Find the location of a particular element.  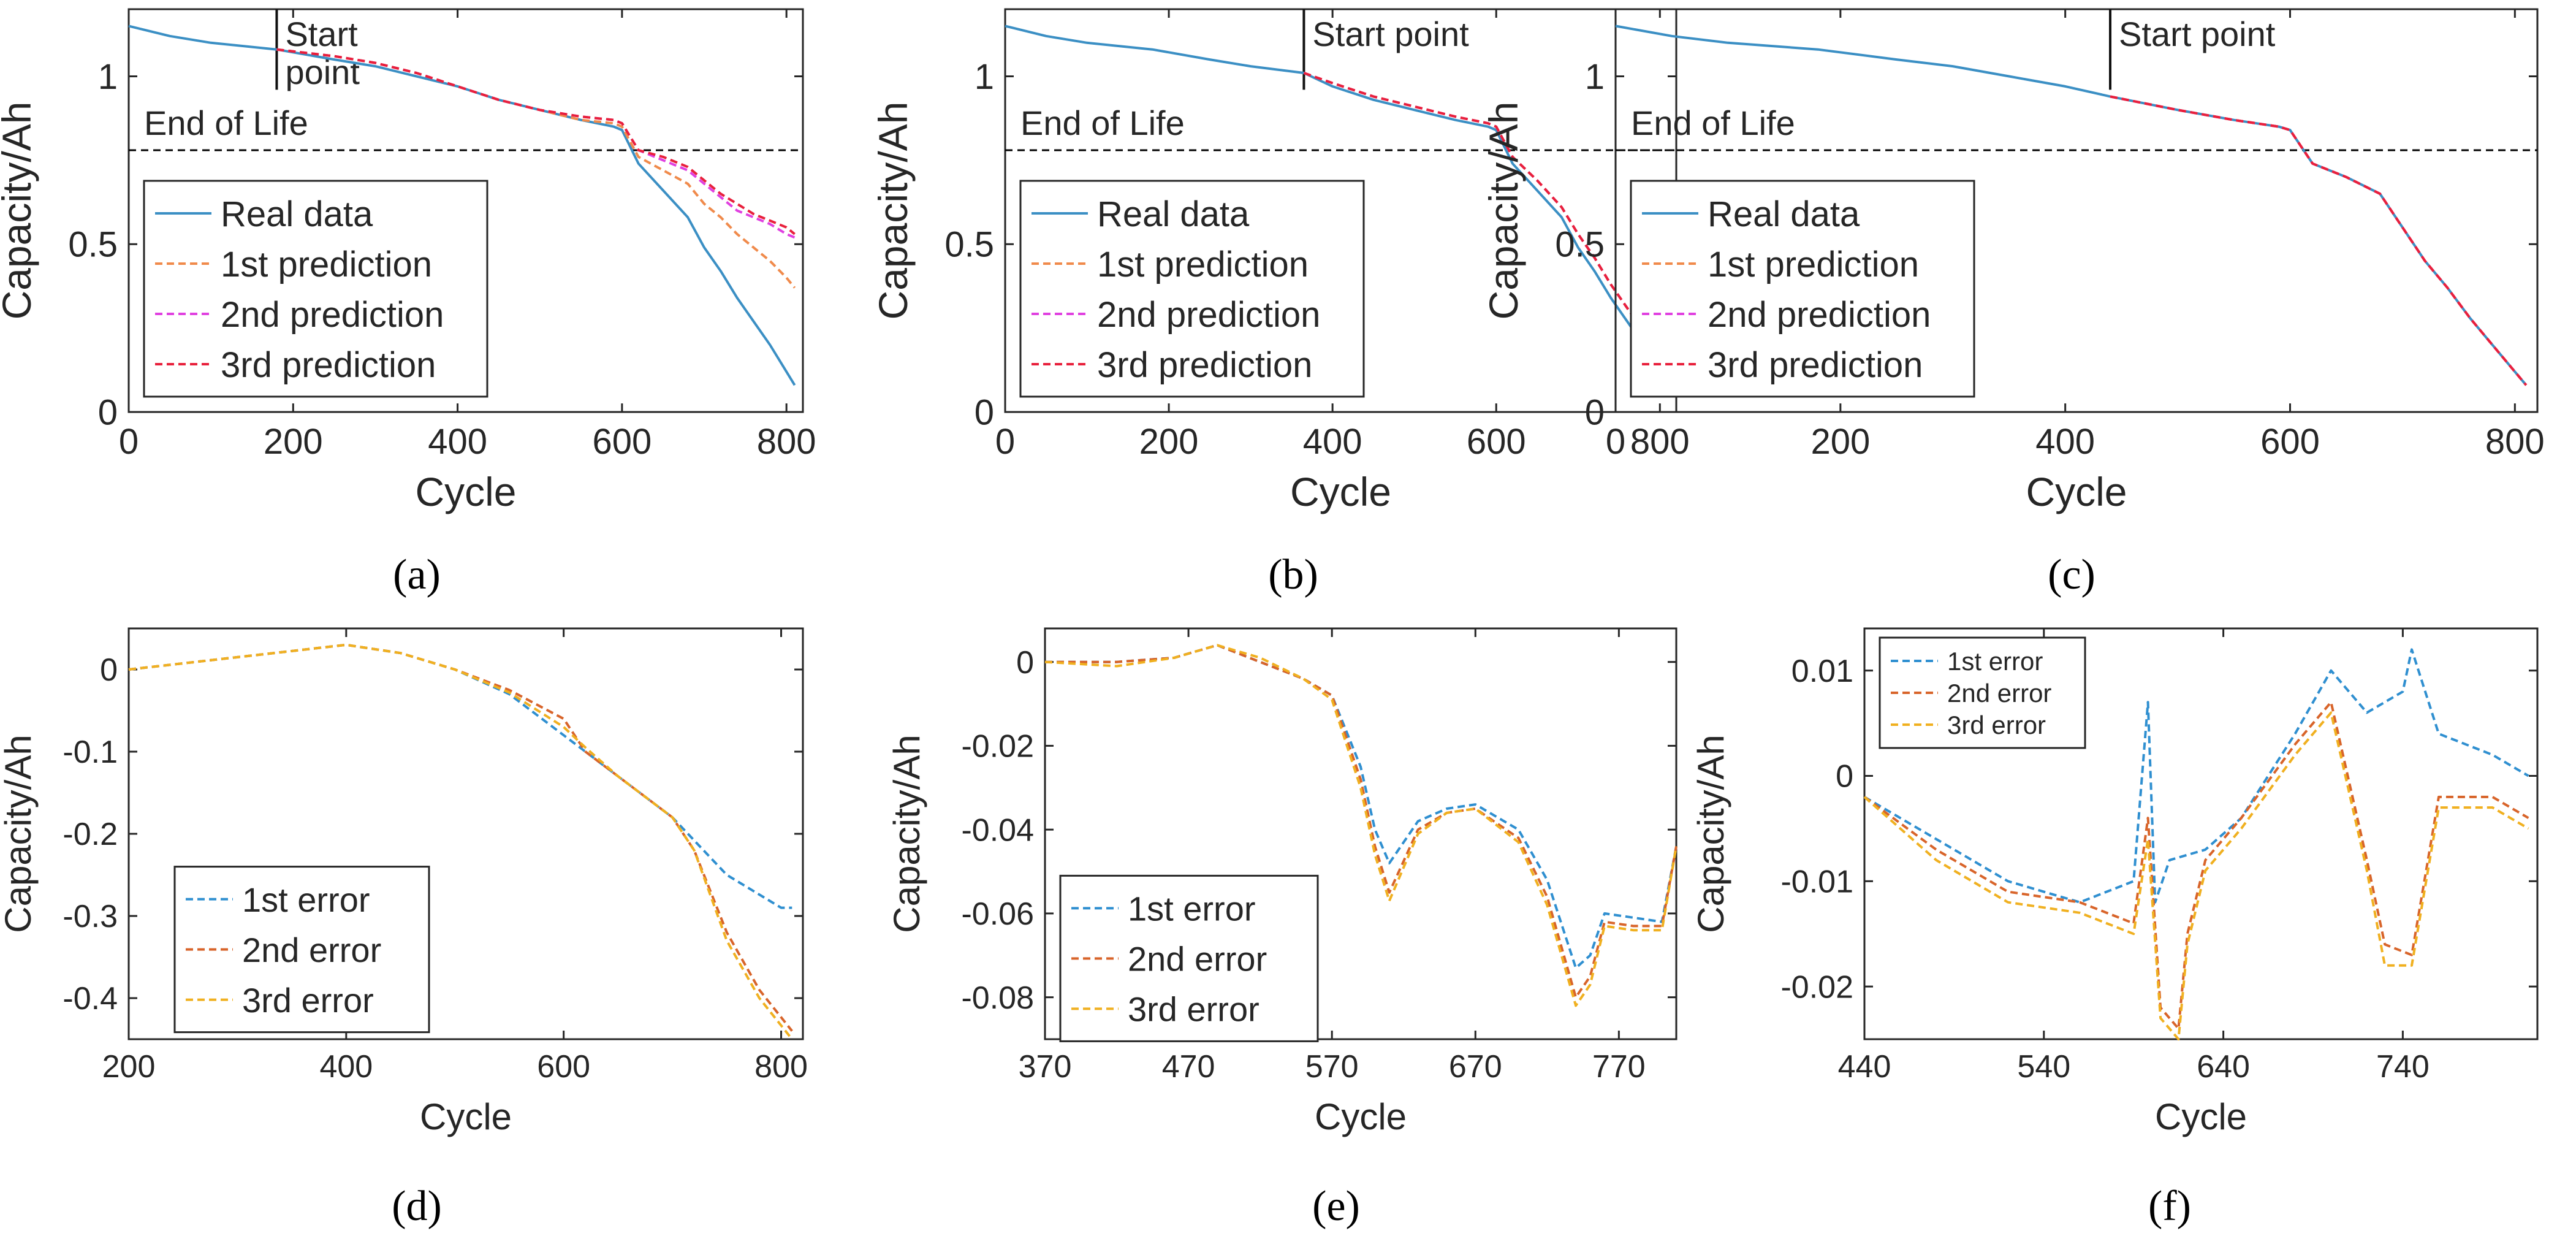

x-tick-label: 640 is located at coordinates (2223, 1067).